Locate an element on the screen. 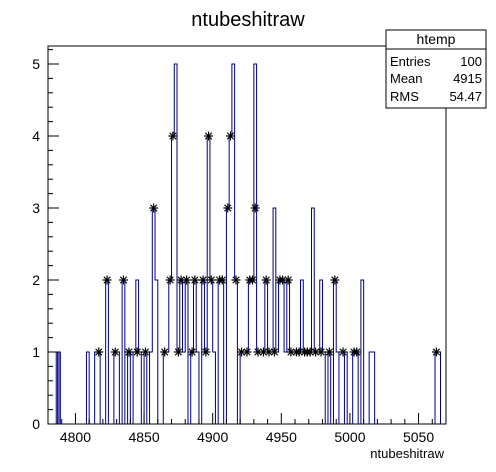  stats-box: htemp Entries 100 Mean 4915 RMS 54.47 is located at coordinates (436, 69).